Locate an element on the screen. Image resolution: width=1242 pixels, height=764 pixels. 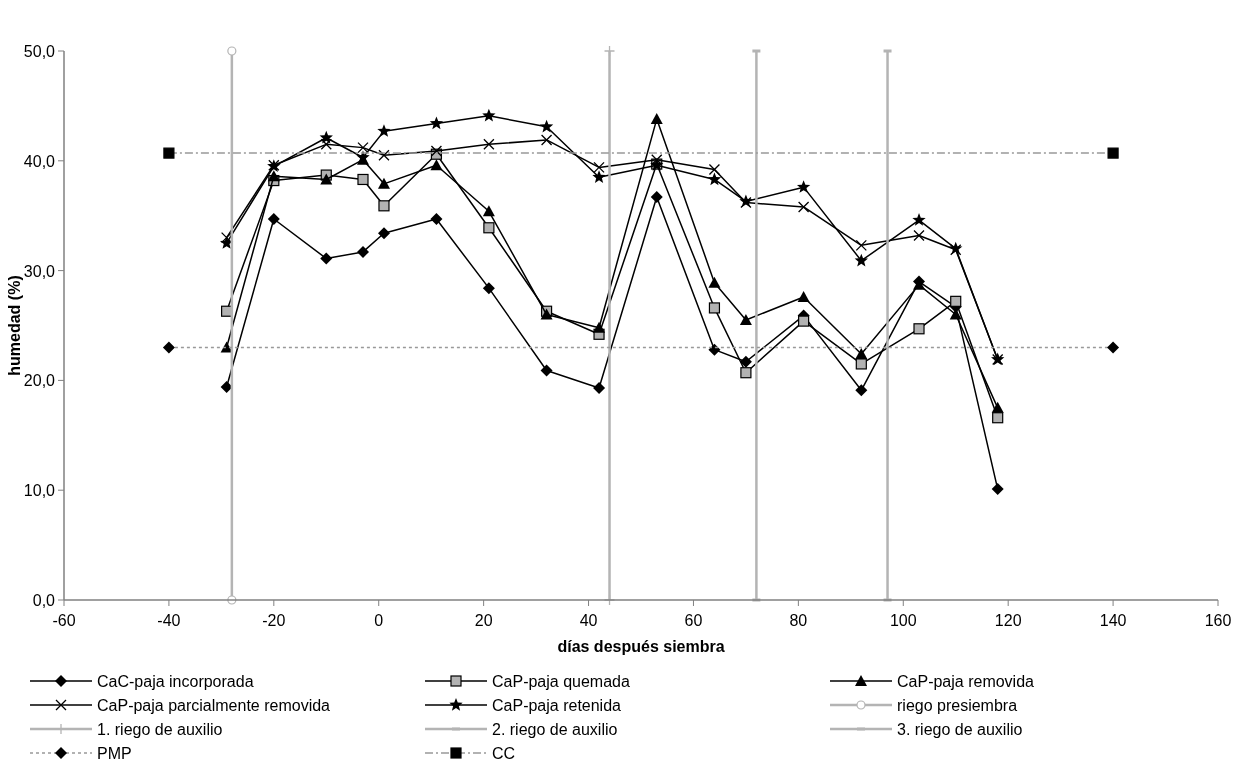
y-tick-label: 0,0 is located at coordinates (44, 600).